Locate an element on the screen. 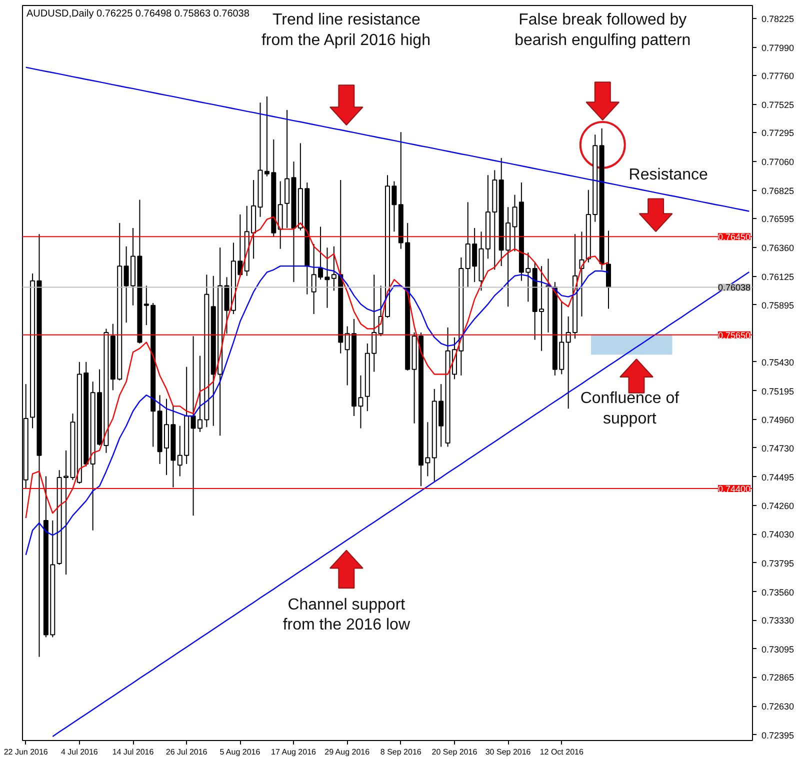 The image size is (800, 759). annotation: Channel support from the 2016 low is located at coordinates (346, 615).